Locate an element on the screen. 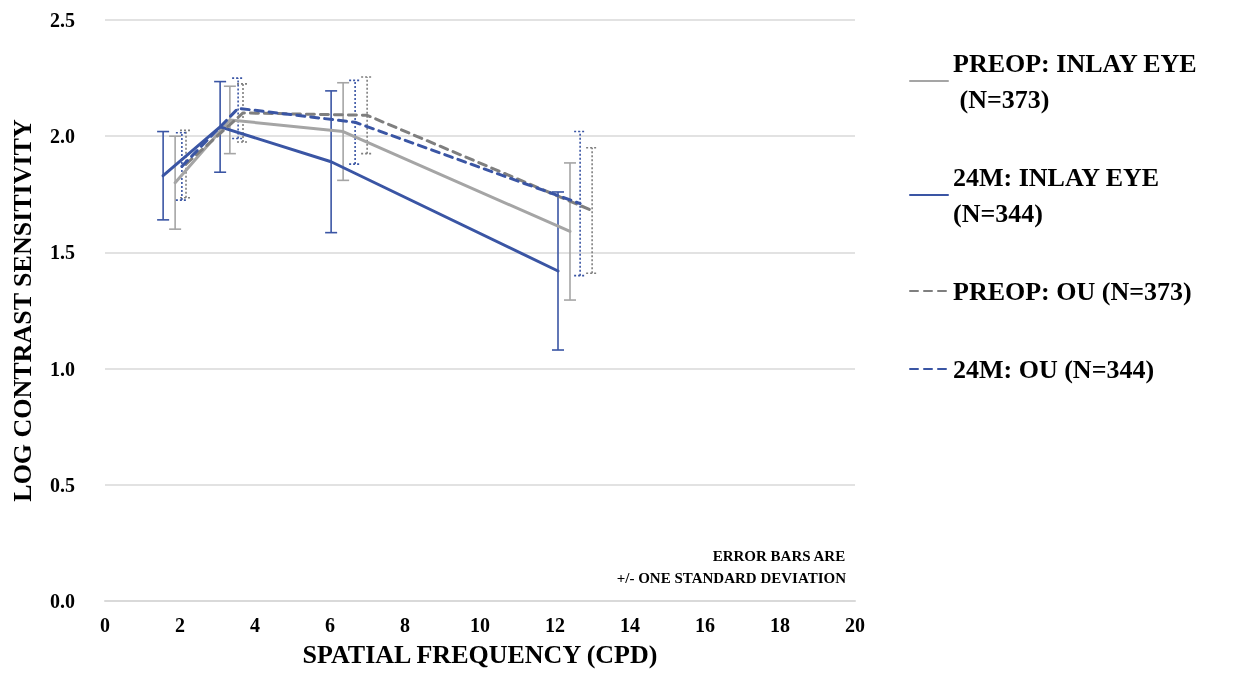 This screenshot has width=1248, height=692. legend-label: PREOP: INLAY EYE (N=373) is located at coordinates (1075, 81).